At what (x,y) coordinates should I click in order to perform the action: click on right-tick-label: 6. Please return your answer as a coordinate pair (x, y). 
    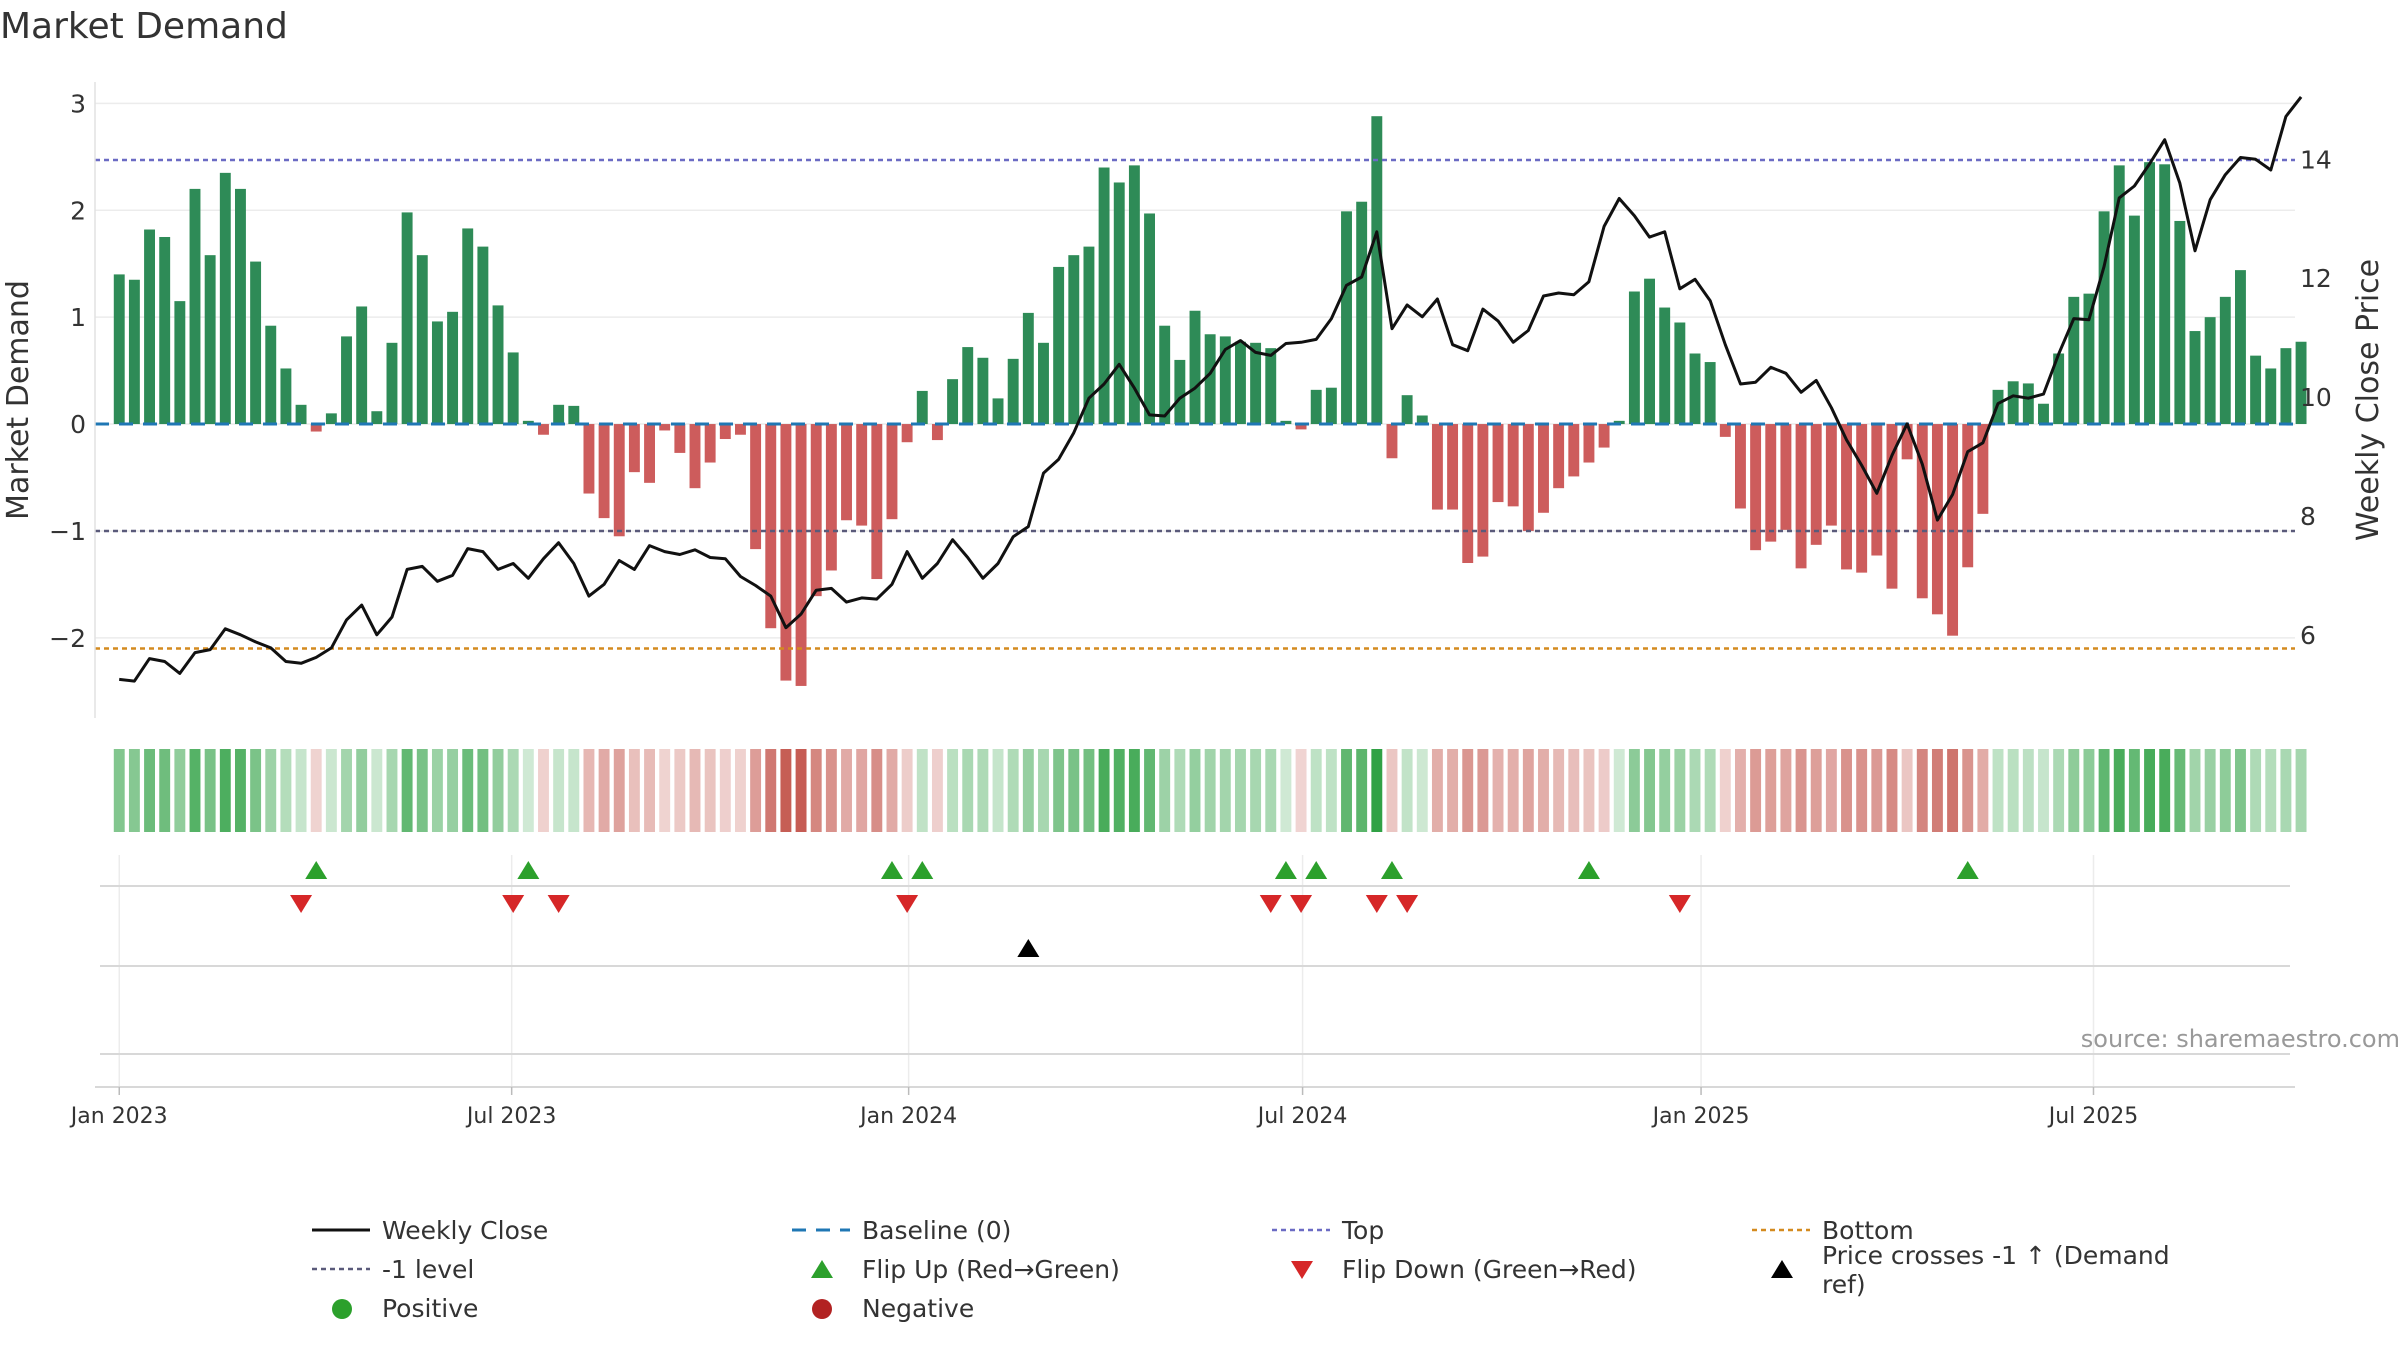
    Looking at the image, I should click on (2308, 635).